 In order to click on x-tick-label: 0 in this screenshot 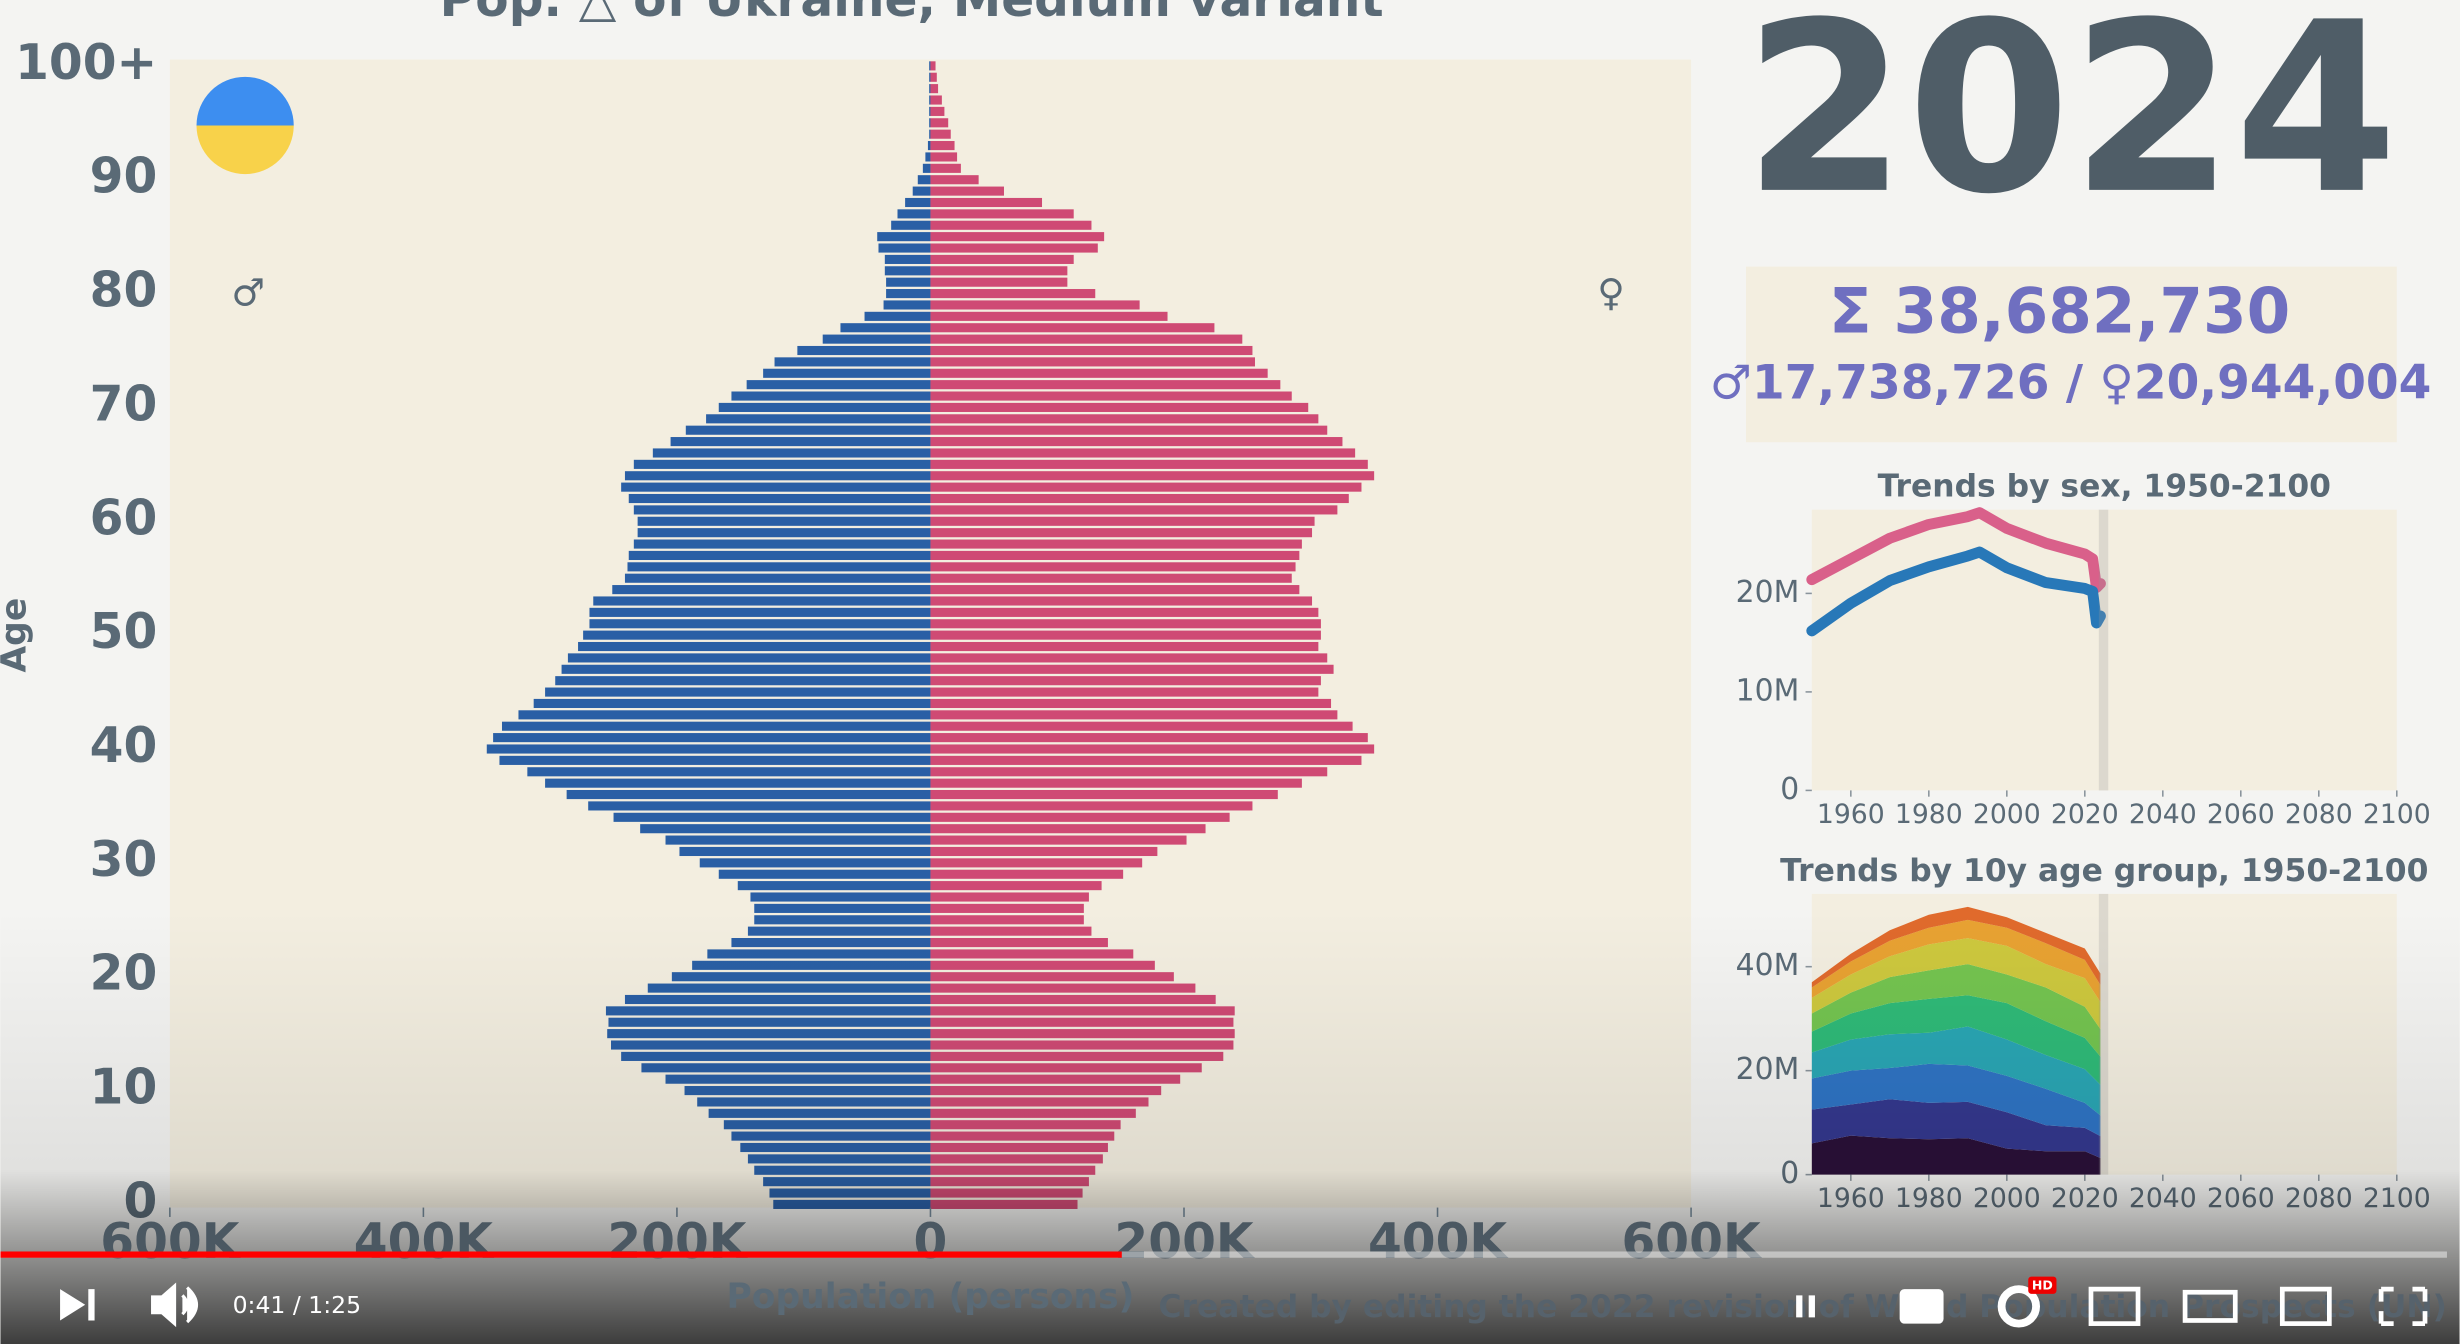, I will do `click(931, 1242)`.